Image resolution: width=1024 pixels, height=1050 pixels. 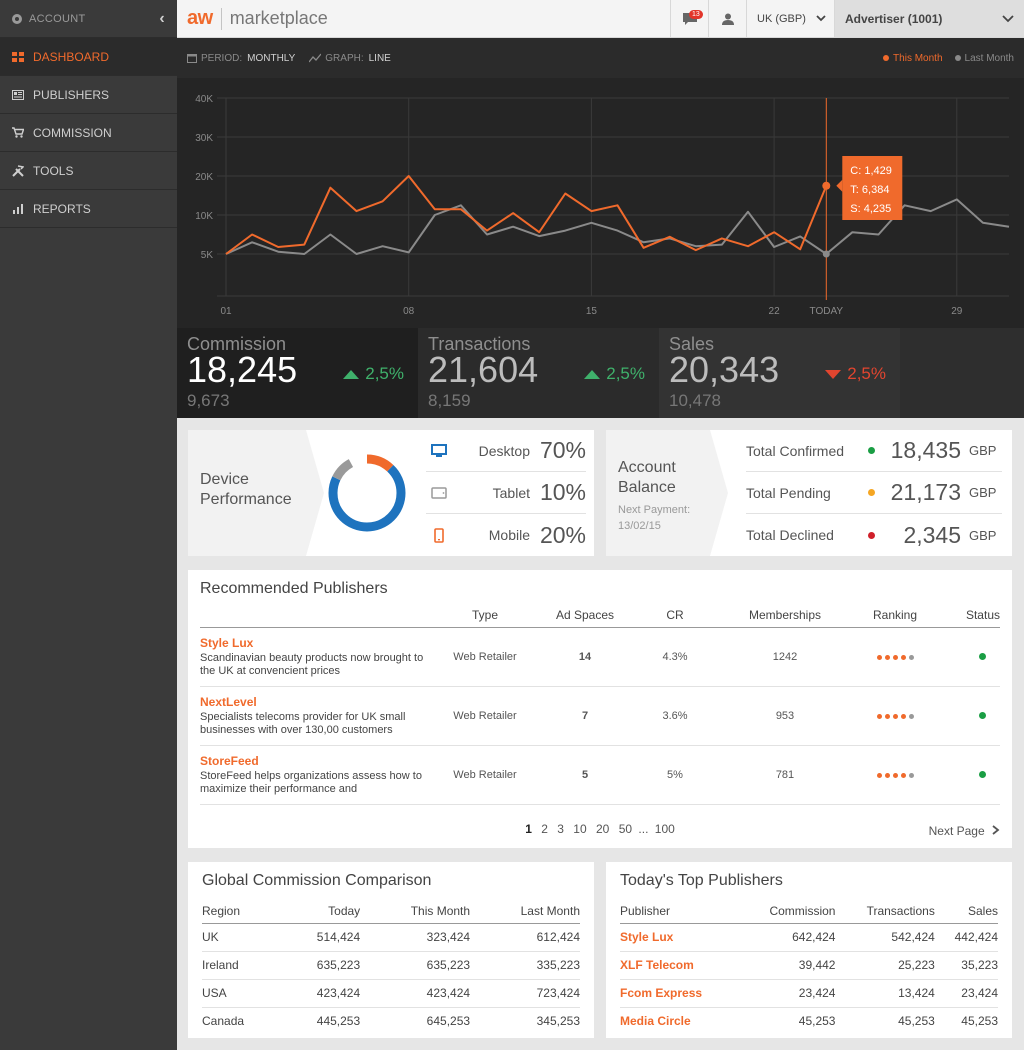 I want to click on column-header: Today, so click(x=320, y=912).